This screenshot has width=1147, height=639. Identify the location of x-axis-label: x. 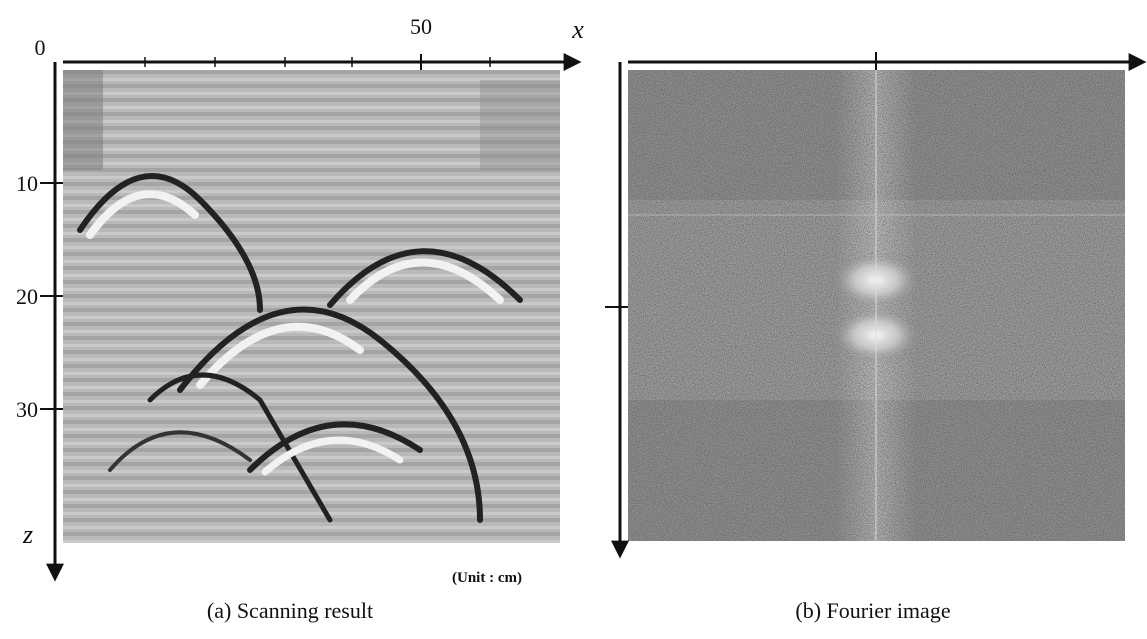
(577, 29).